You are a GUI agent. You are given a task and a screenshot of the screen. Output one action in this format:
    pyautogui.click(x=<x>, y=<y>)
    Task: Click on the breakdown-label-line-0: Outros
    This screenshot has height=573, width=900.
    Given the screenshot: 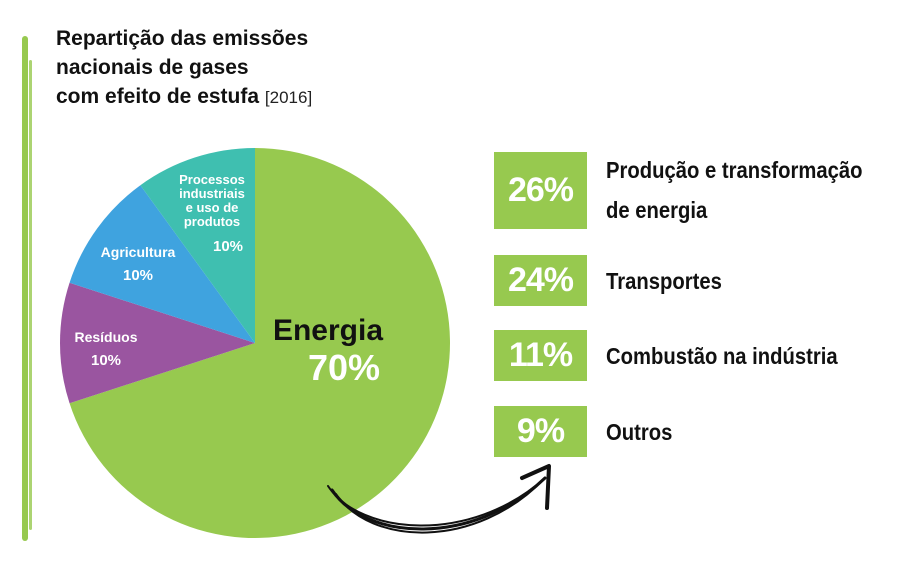 What is the action you would take?
    pyautogui.click(x=639, y=431)
    